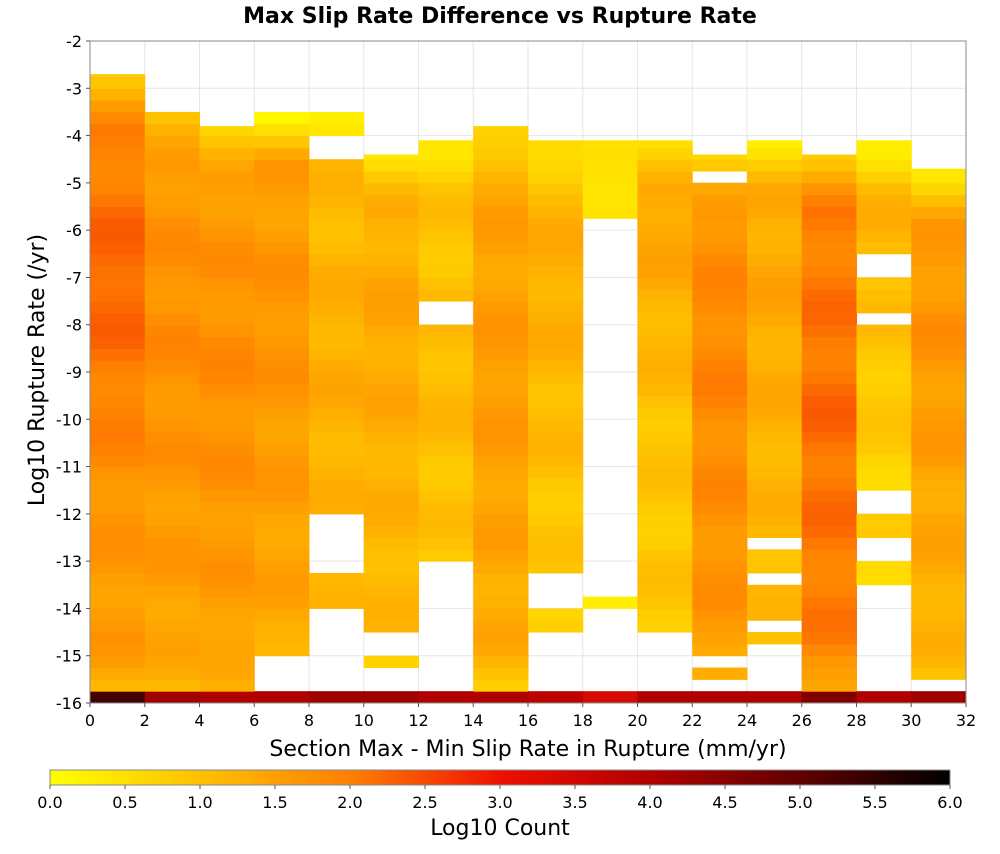 This screenshot has height=854, width=1000. I want to click on colorbar-tick-label: 3.0, so click(499, 802).